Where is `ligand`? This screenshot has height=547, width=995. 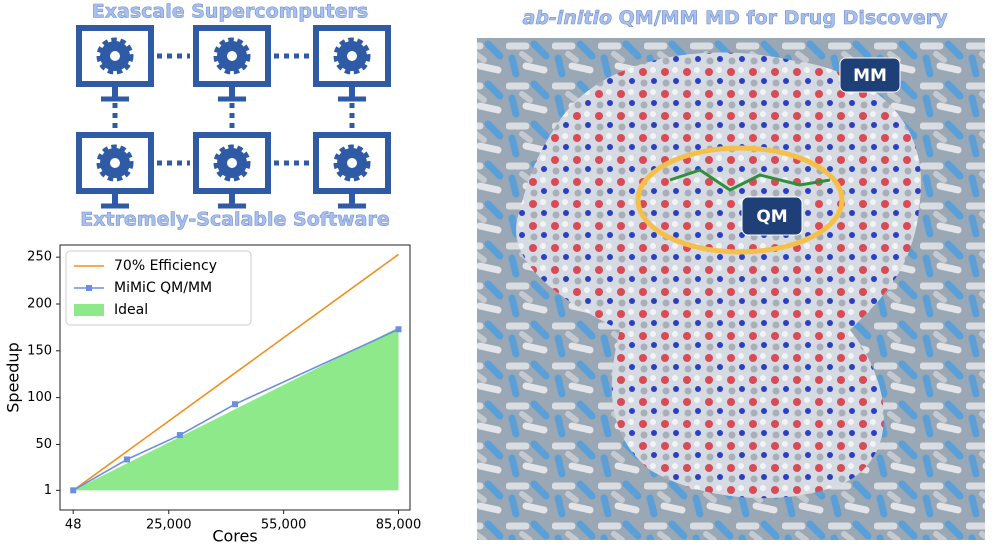
ligand is located at coordinates (750, 180).